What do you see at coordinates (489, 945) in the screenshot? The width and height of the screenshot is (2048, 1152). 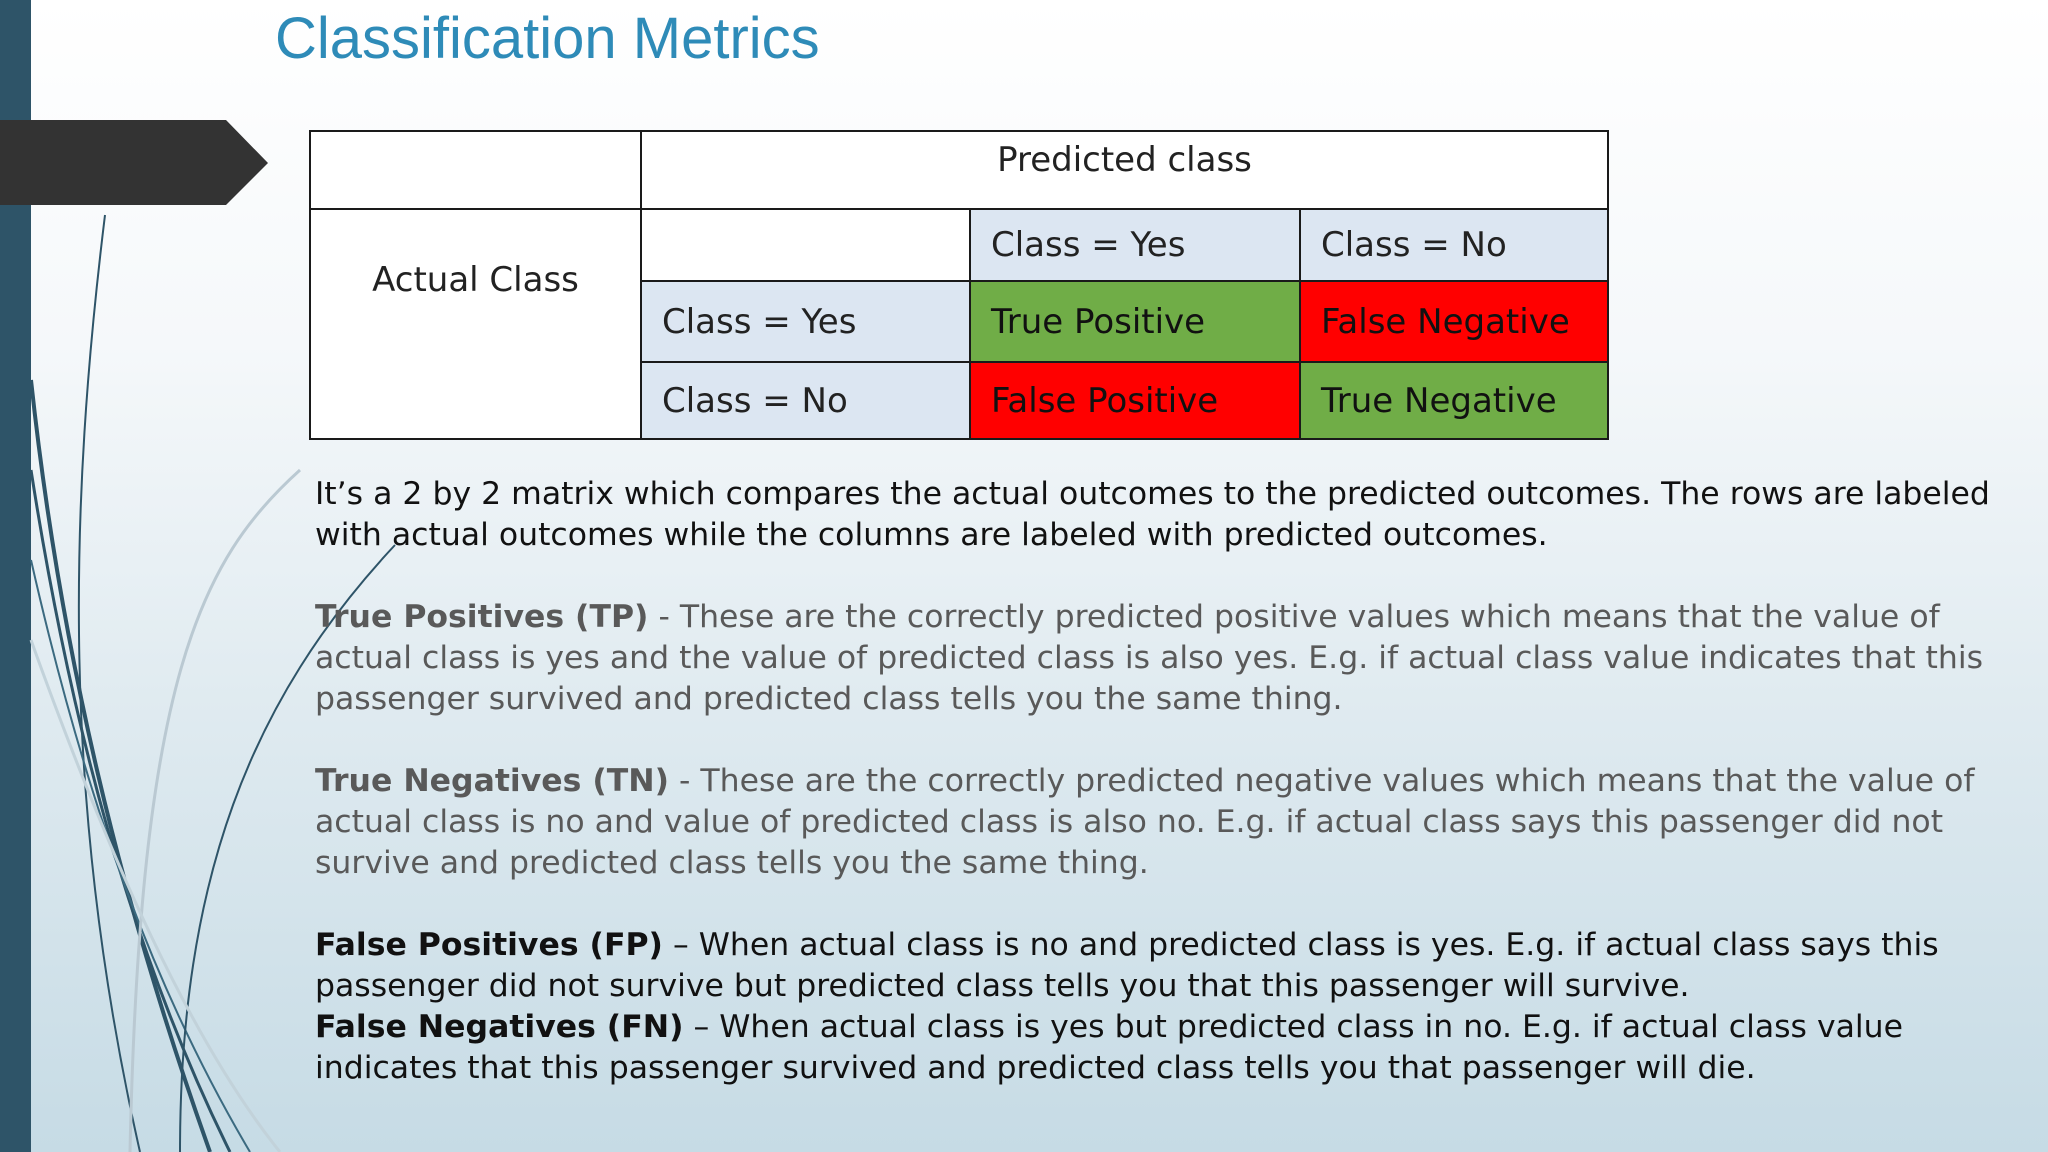 I see `fp-term: False Positives (FP)` at bounding box center [489, 945].